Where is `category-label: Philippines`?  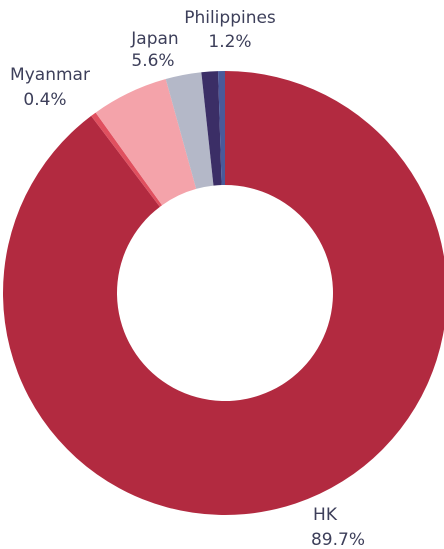
category-label: Philippines is located at coordinates (230, 18).